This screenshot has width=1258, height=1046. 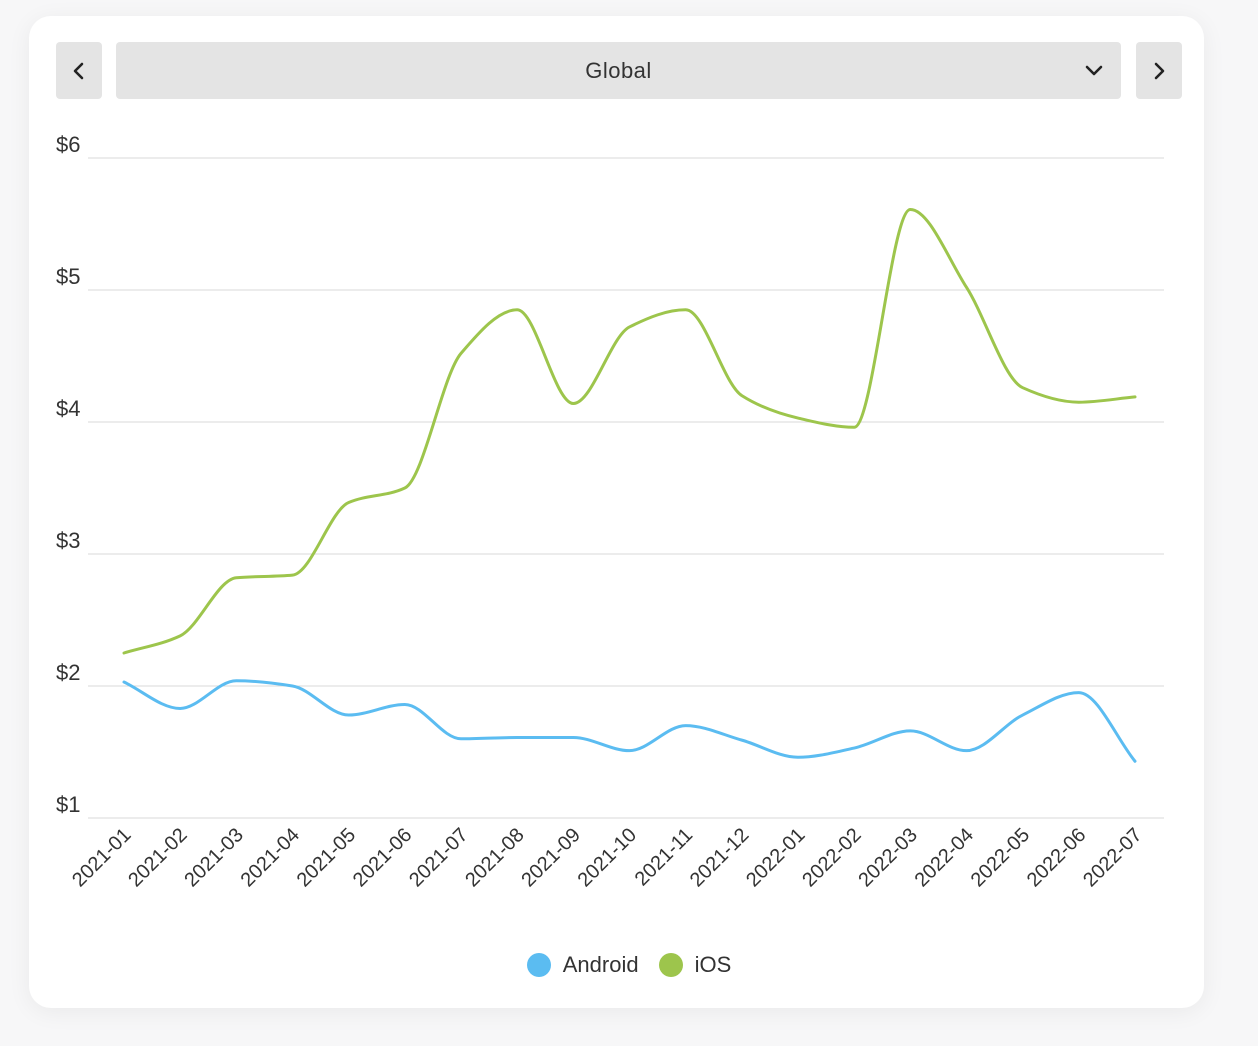 What do you see at coordinates (550, 857) in the screenshot?
I see `x-tick-label: 2021-09` at bounding box center [550, 857].